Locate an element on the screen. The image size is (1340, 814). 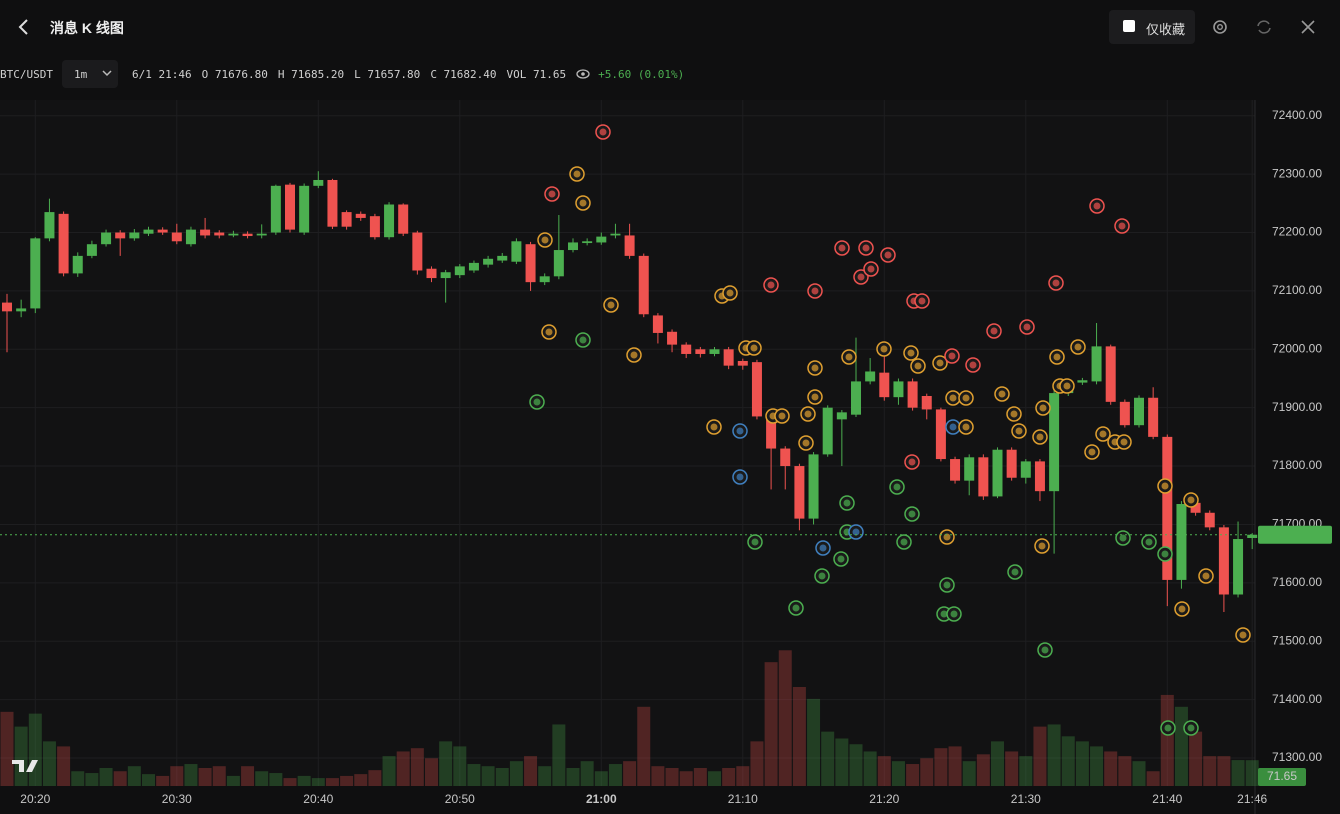
favorite-toggle: 仅收藏 is located at coordinates (1152, 27).